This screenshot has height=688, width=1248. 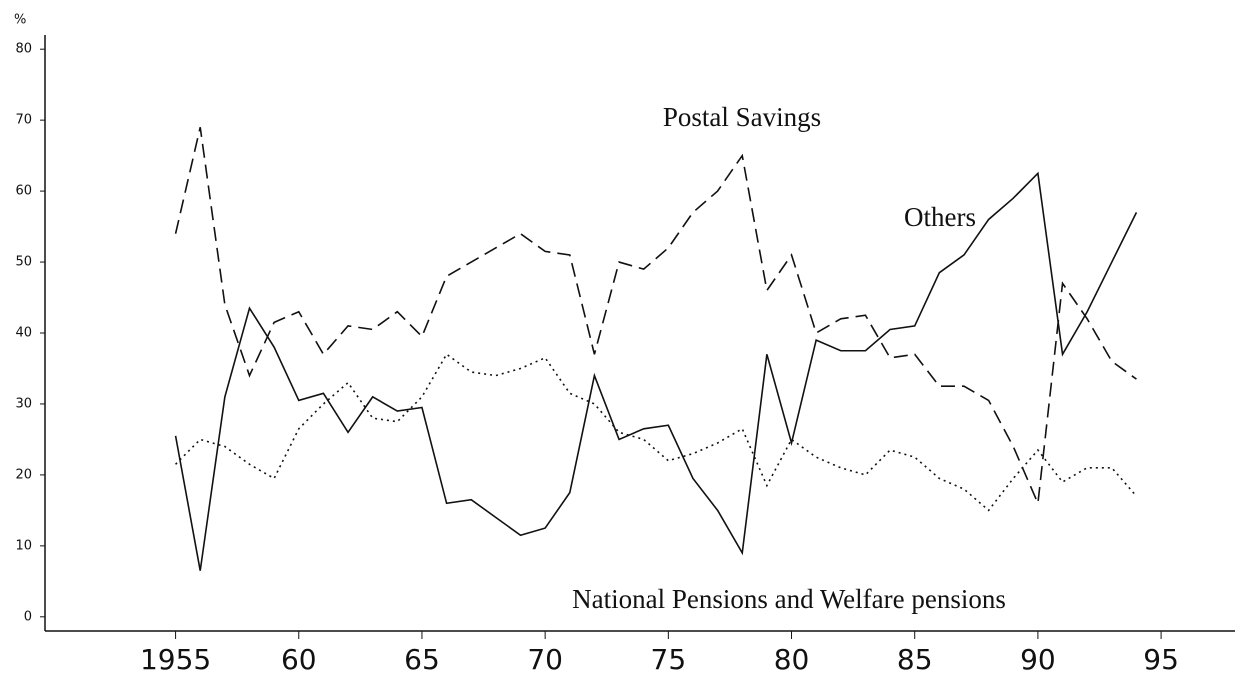 What do you see at coordinates (789, 599) in the screenshot?
I see `annotation: National Pensions and Welfare pensions` at bounding box center [789, 599].